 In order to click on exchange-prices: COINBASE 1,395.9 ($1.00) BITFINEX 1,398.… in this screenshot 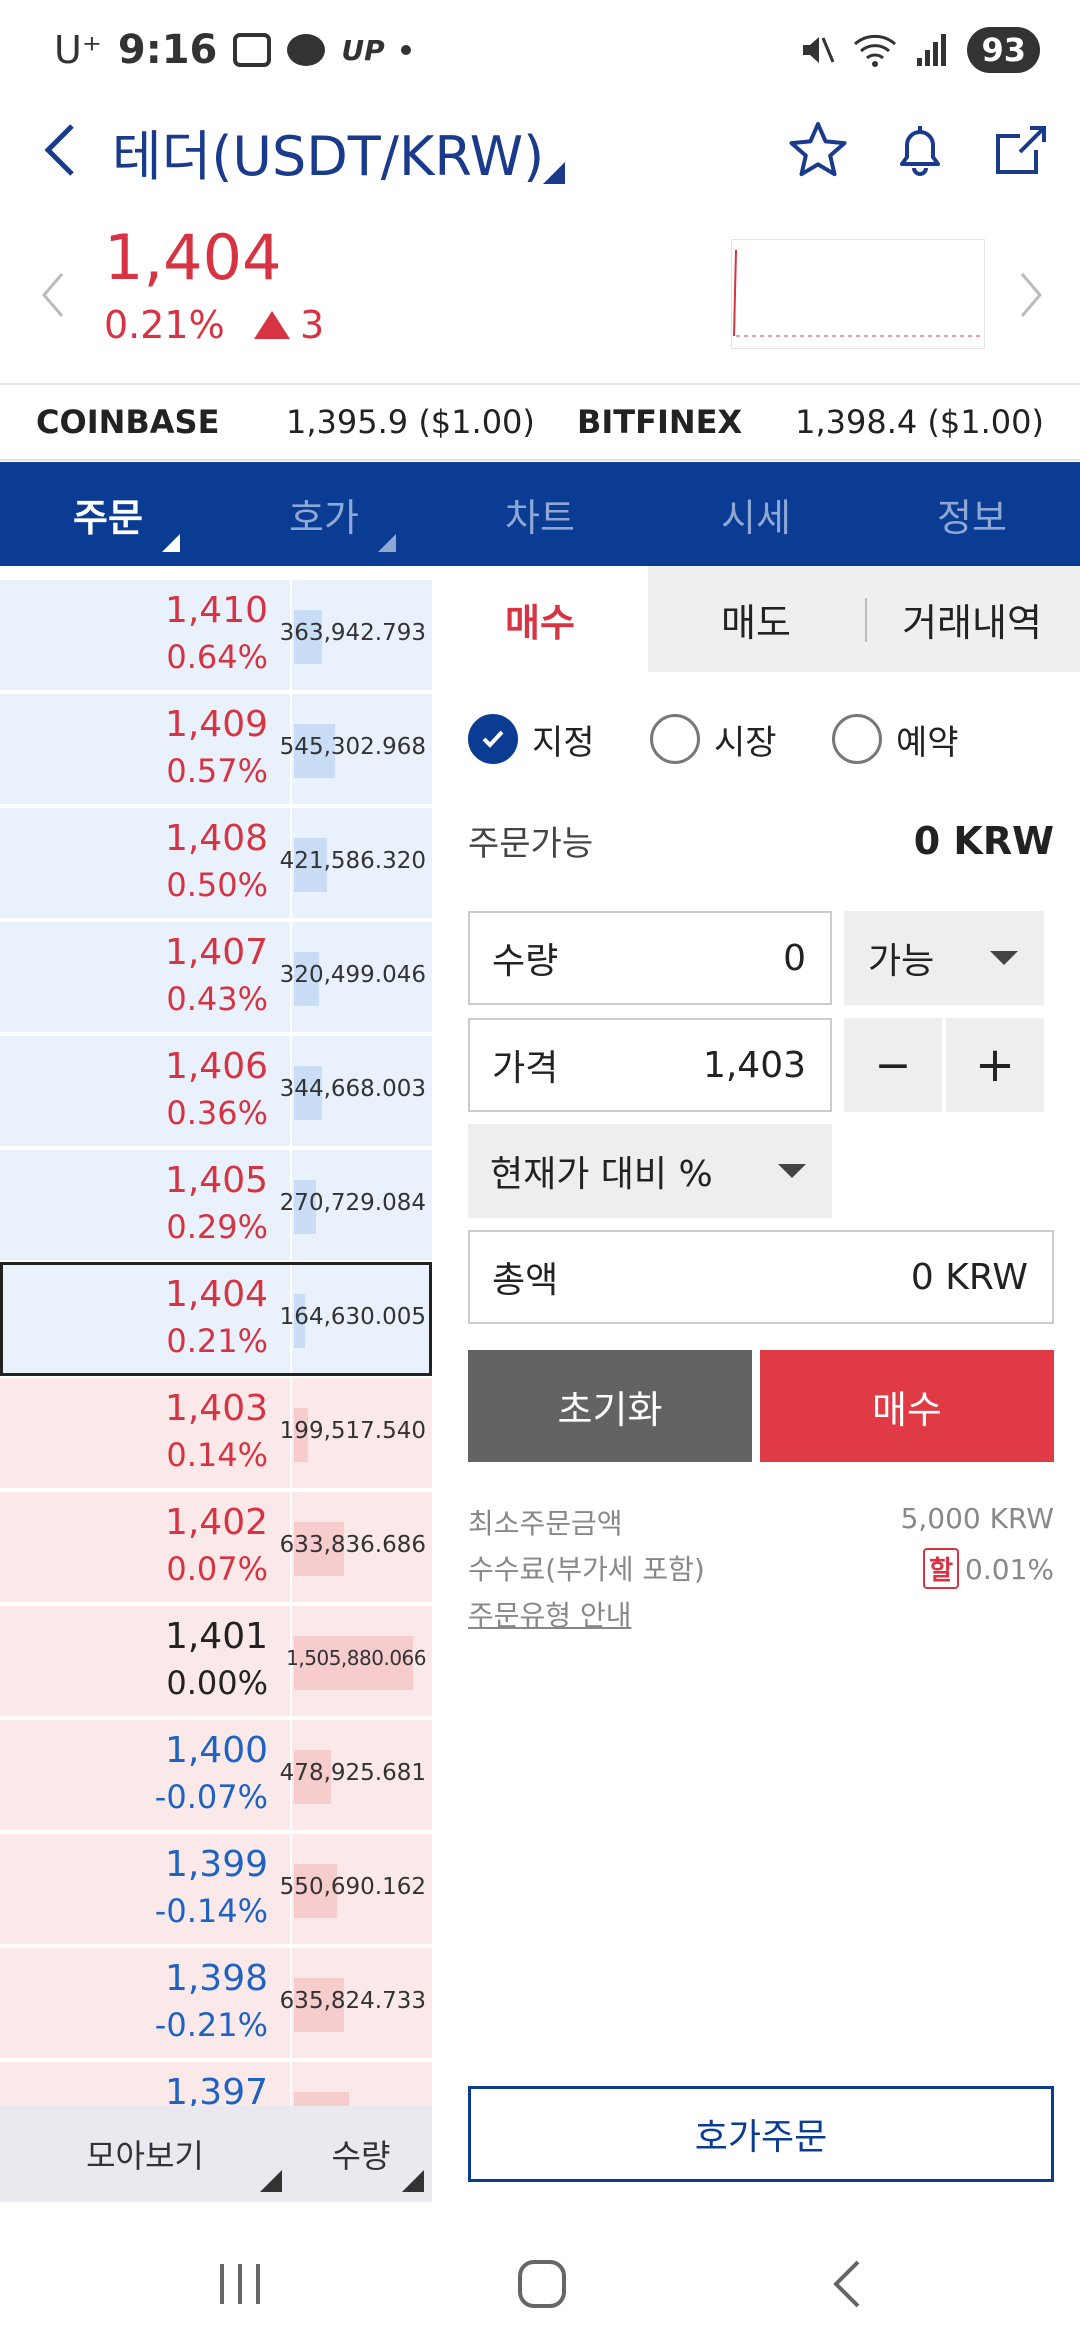, I will do `click(540, 423)`.